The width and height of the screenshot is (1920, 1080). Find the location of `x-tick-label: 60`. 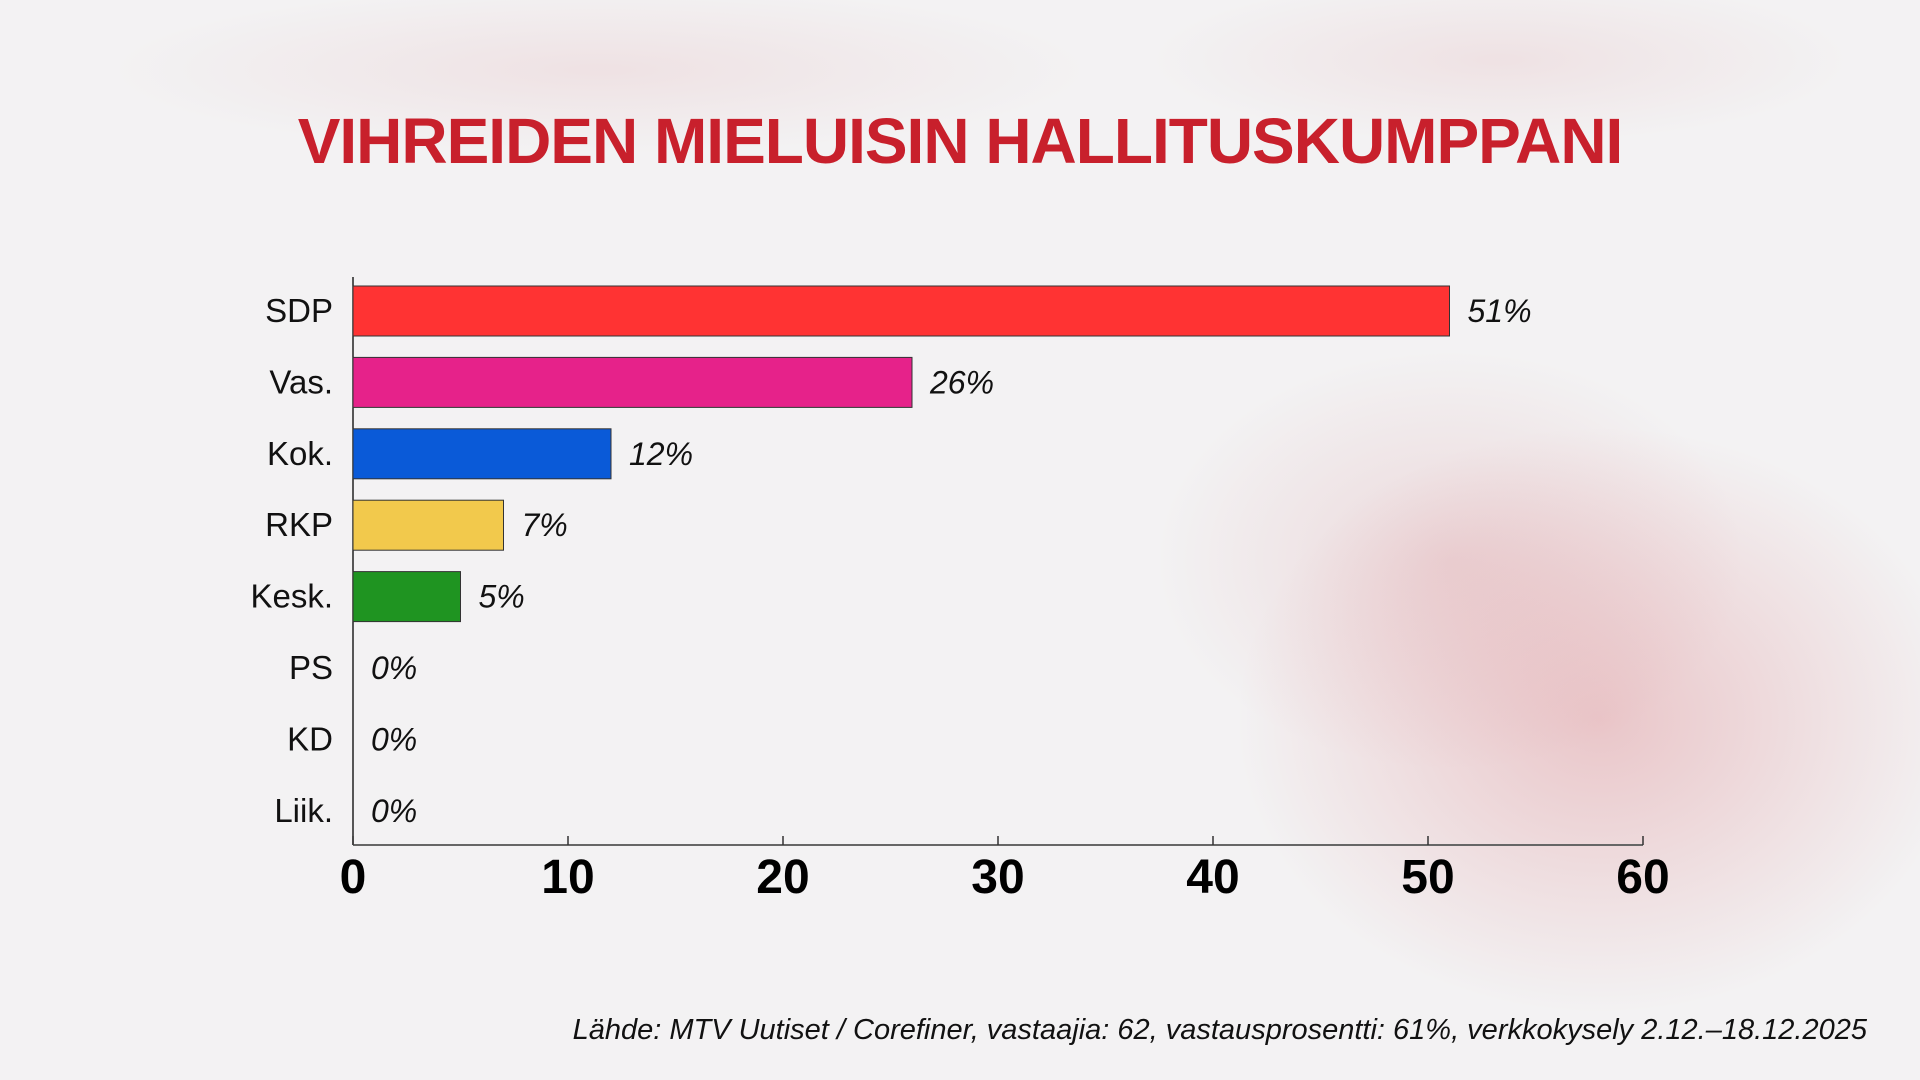

x-tick-label: 60 is located at coordinates (1642, 877).